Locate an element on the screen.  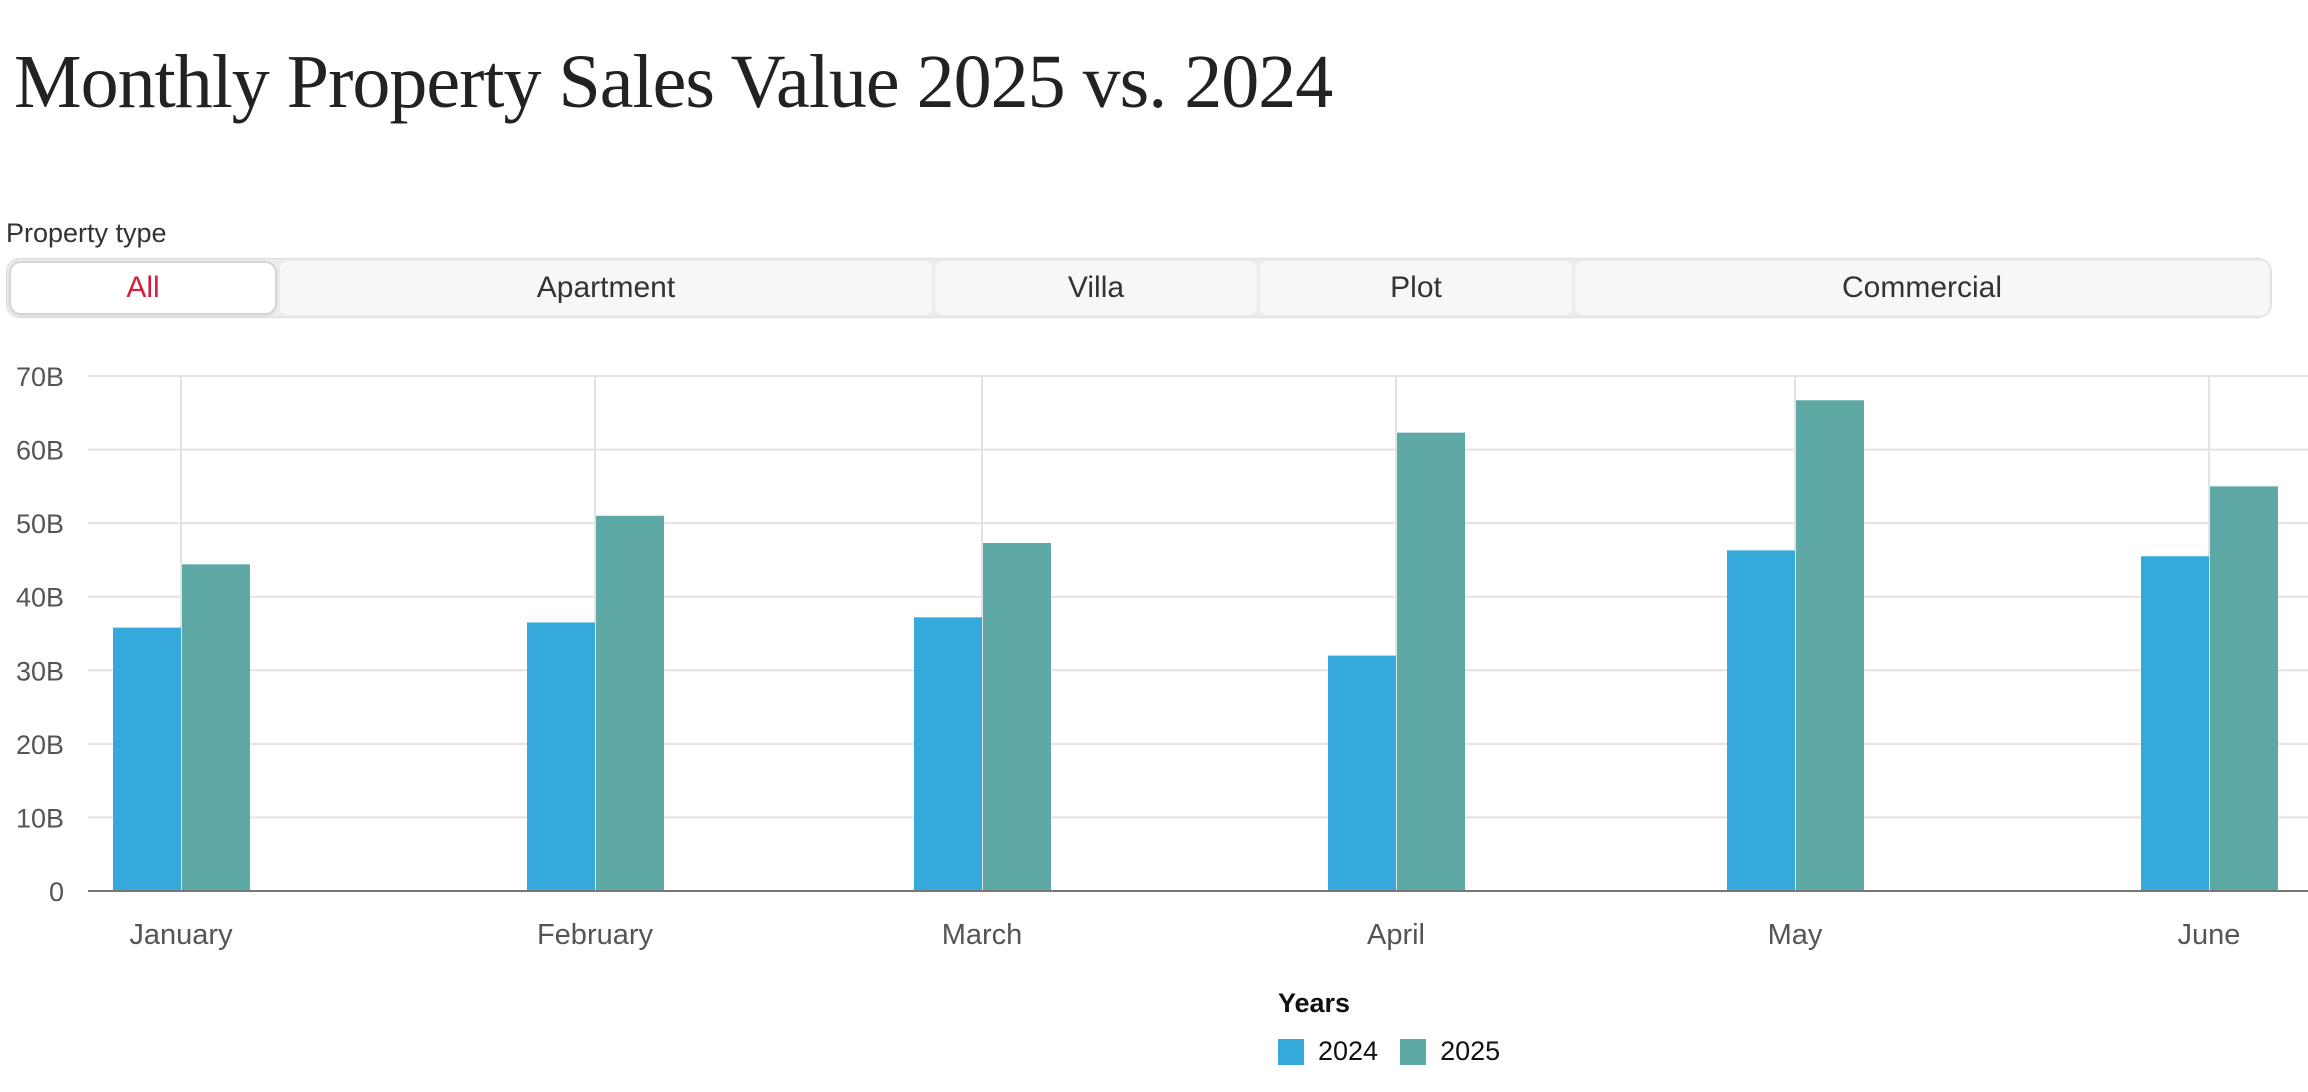
bar-2025-march is located at coordinates (1017, 717).